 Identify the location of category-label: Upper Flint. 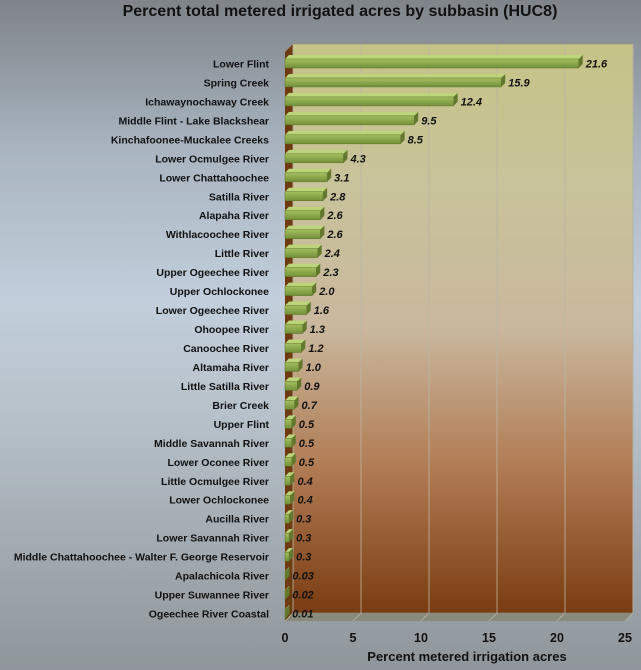
(242, 425).